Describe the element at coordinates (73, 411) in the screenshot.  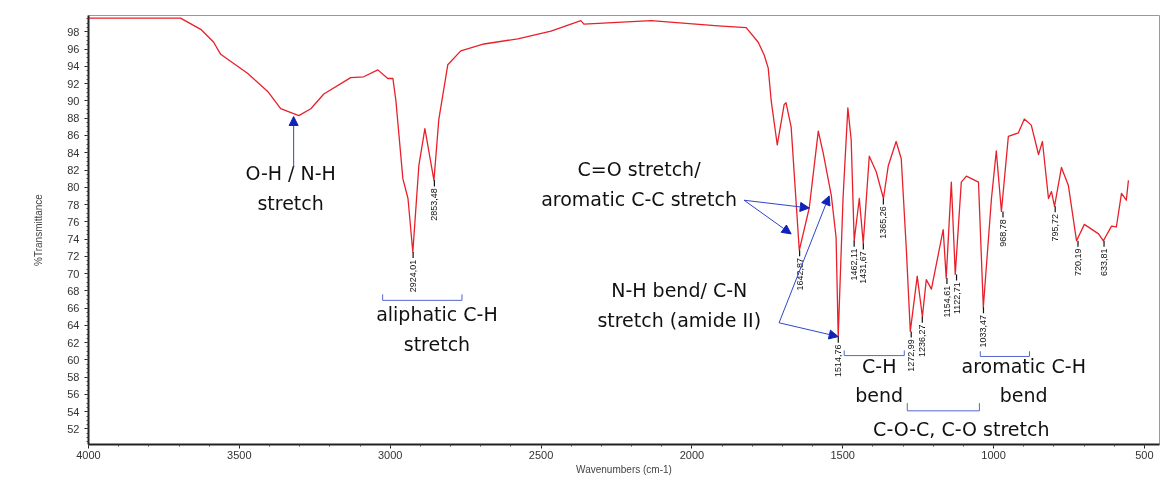
I see `y-tick-label: 54` at that location.